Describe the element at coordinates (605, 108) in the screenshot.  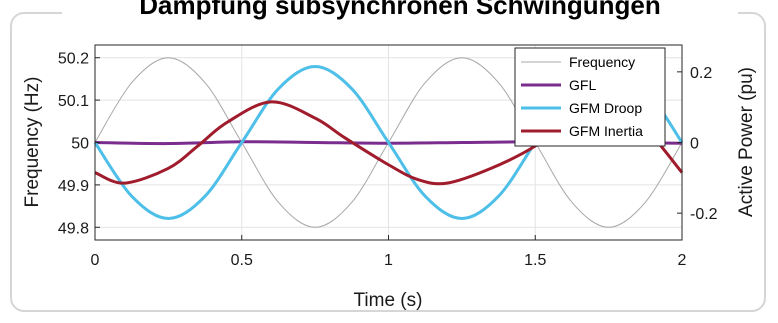
I see `legend-label-gfm-droop: GFM Droop` at that location.